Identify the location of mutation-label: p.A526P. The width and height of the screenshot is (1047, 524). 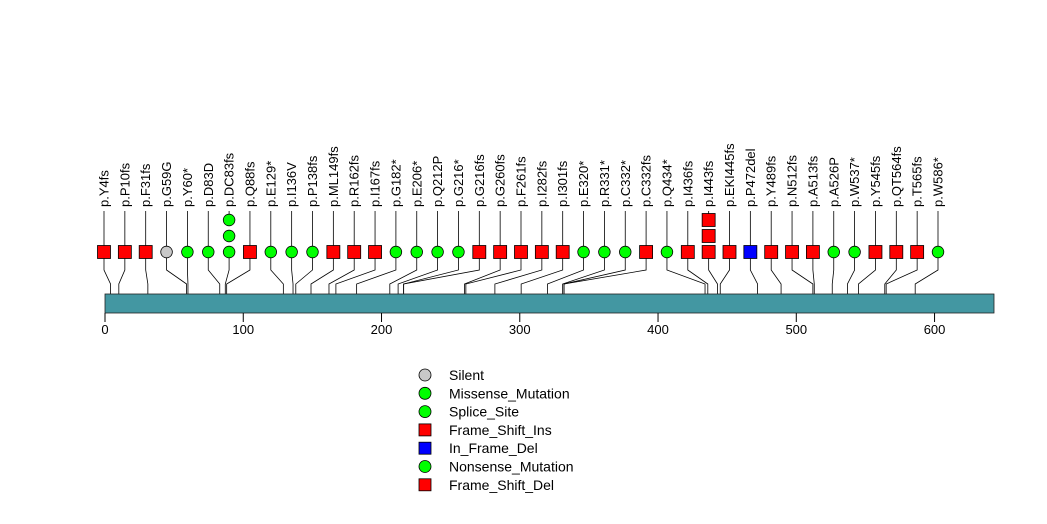
(833, 182).